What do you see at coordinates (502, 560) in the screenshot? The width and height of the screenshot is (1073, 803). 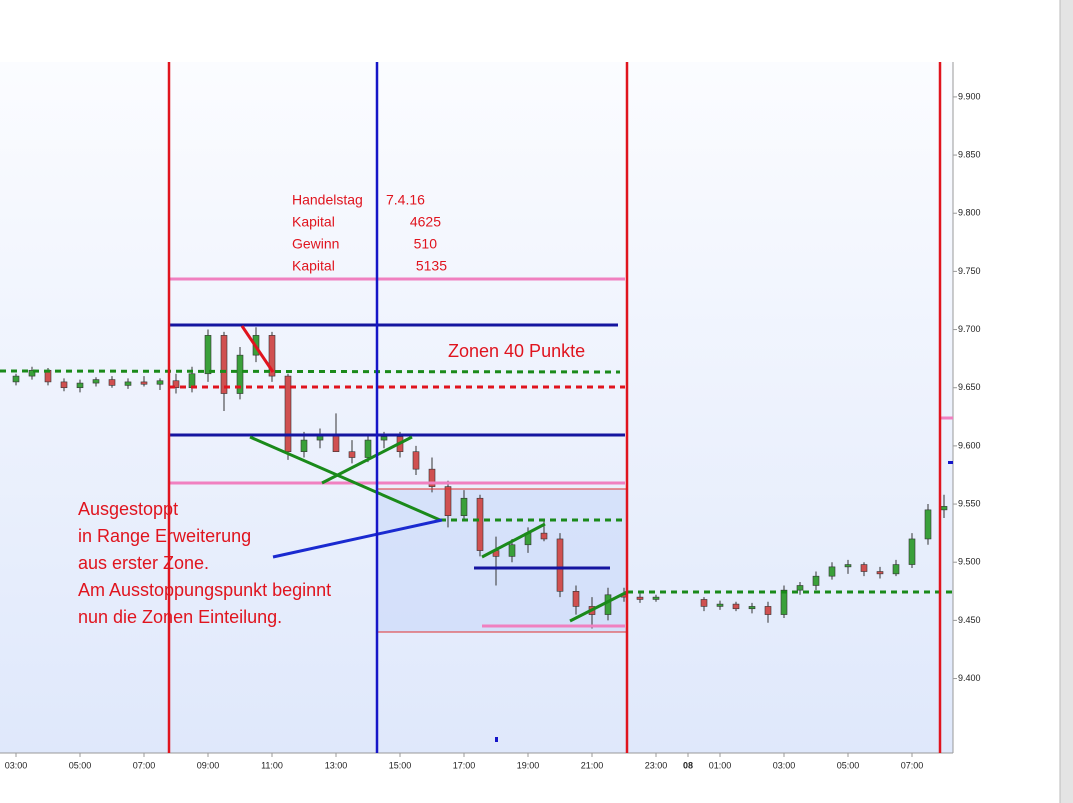 I see `zone-box` at bounding box center [502, 560].